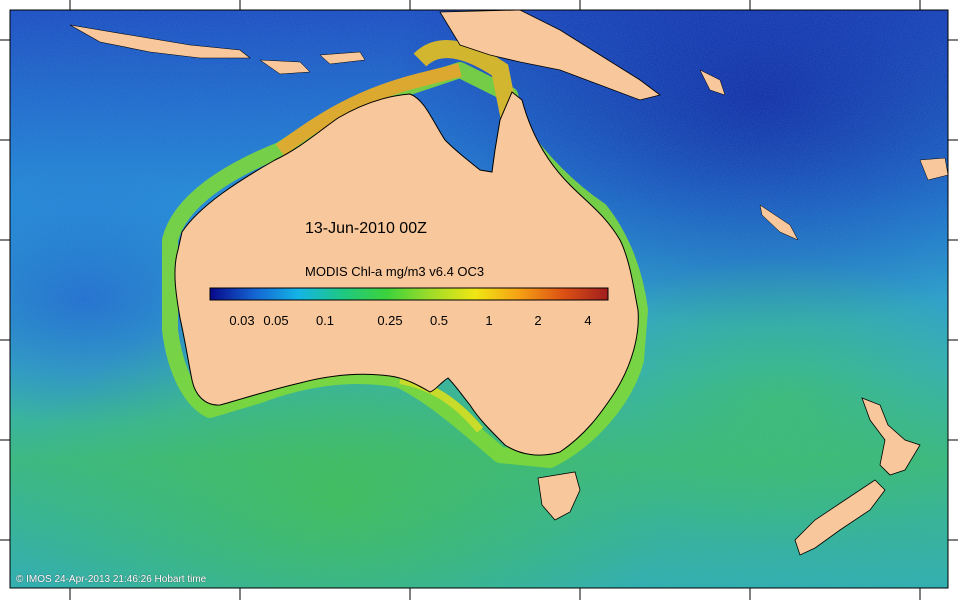  Describe the element at coordinates (395, 271) in the screenshot. I see `colorbar-title: MODIS Chl-a mg/m3 v6.4 OC3` at that location.